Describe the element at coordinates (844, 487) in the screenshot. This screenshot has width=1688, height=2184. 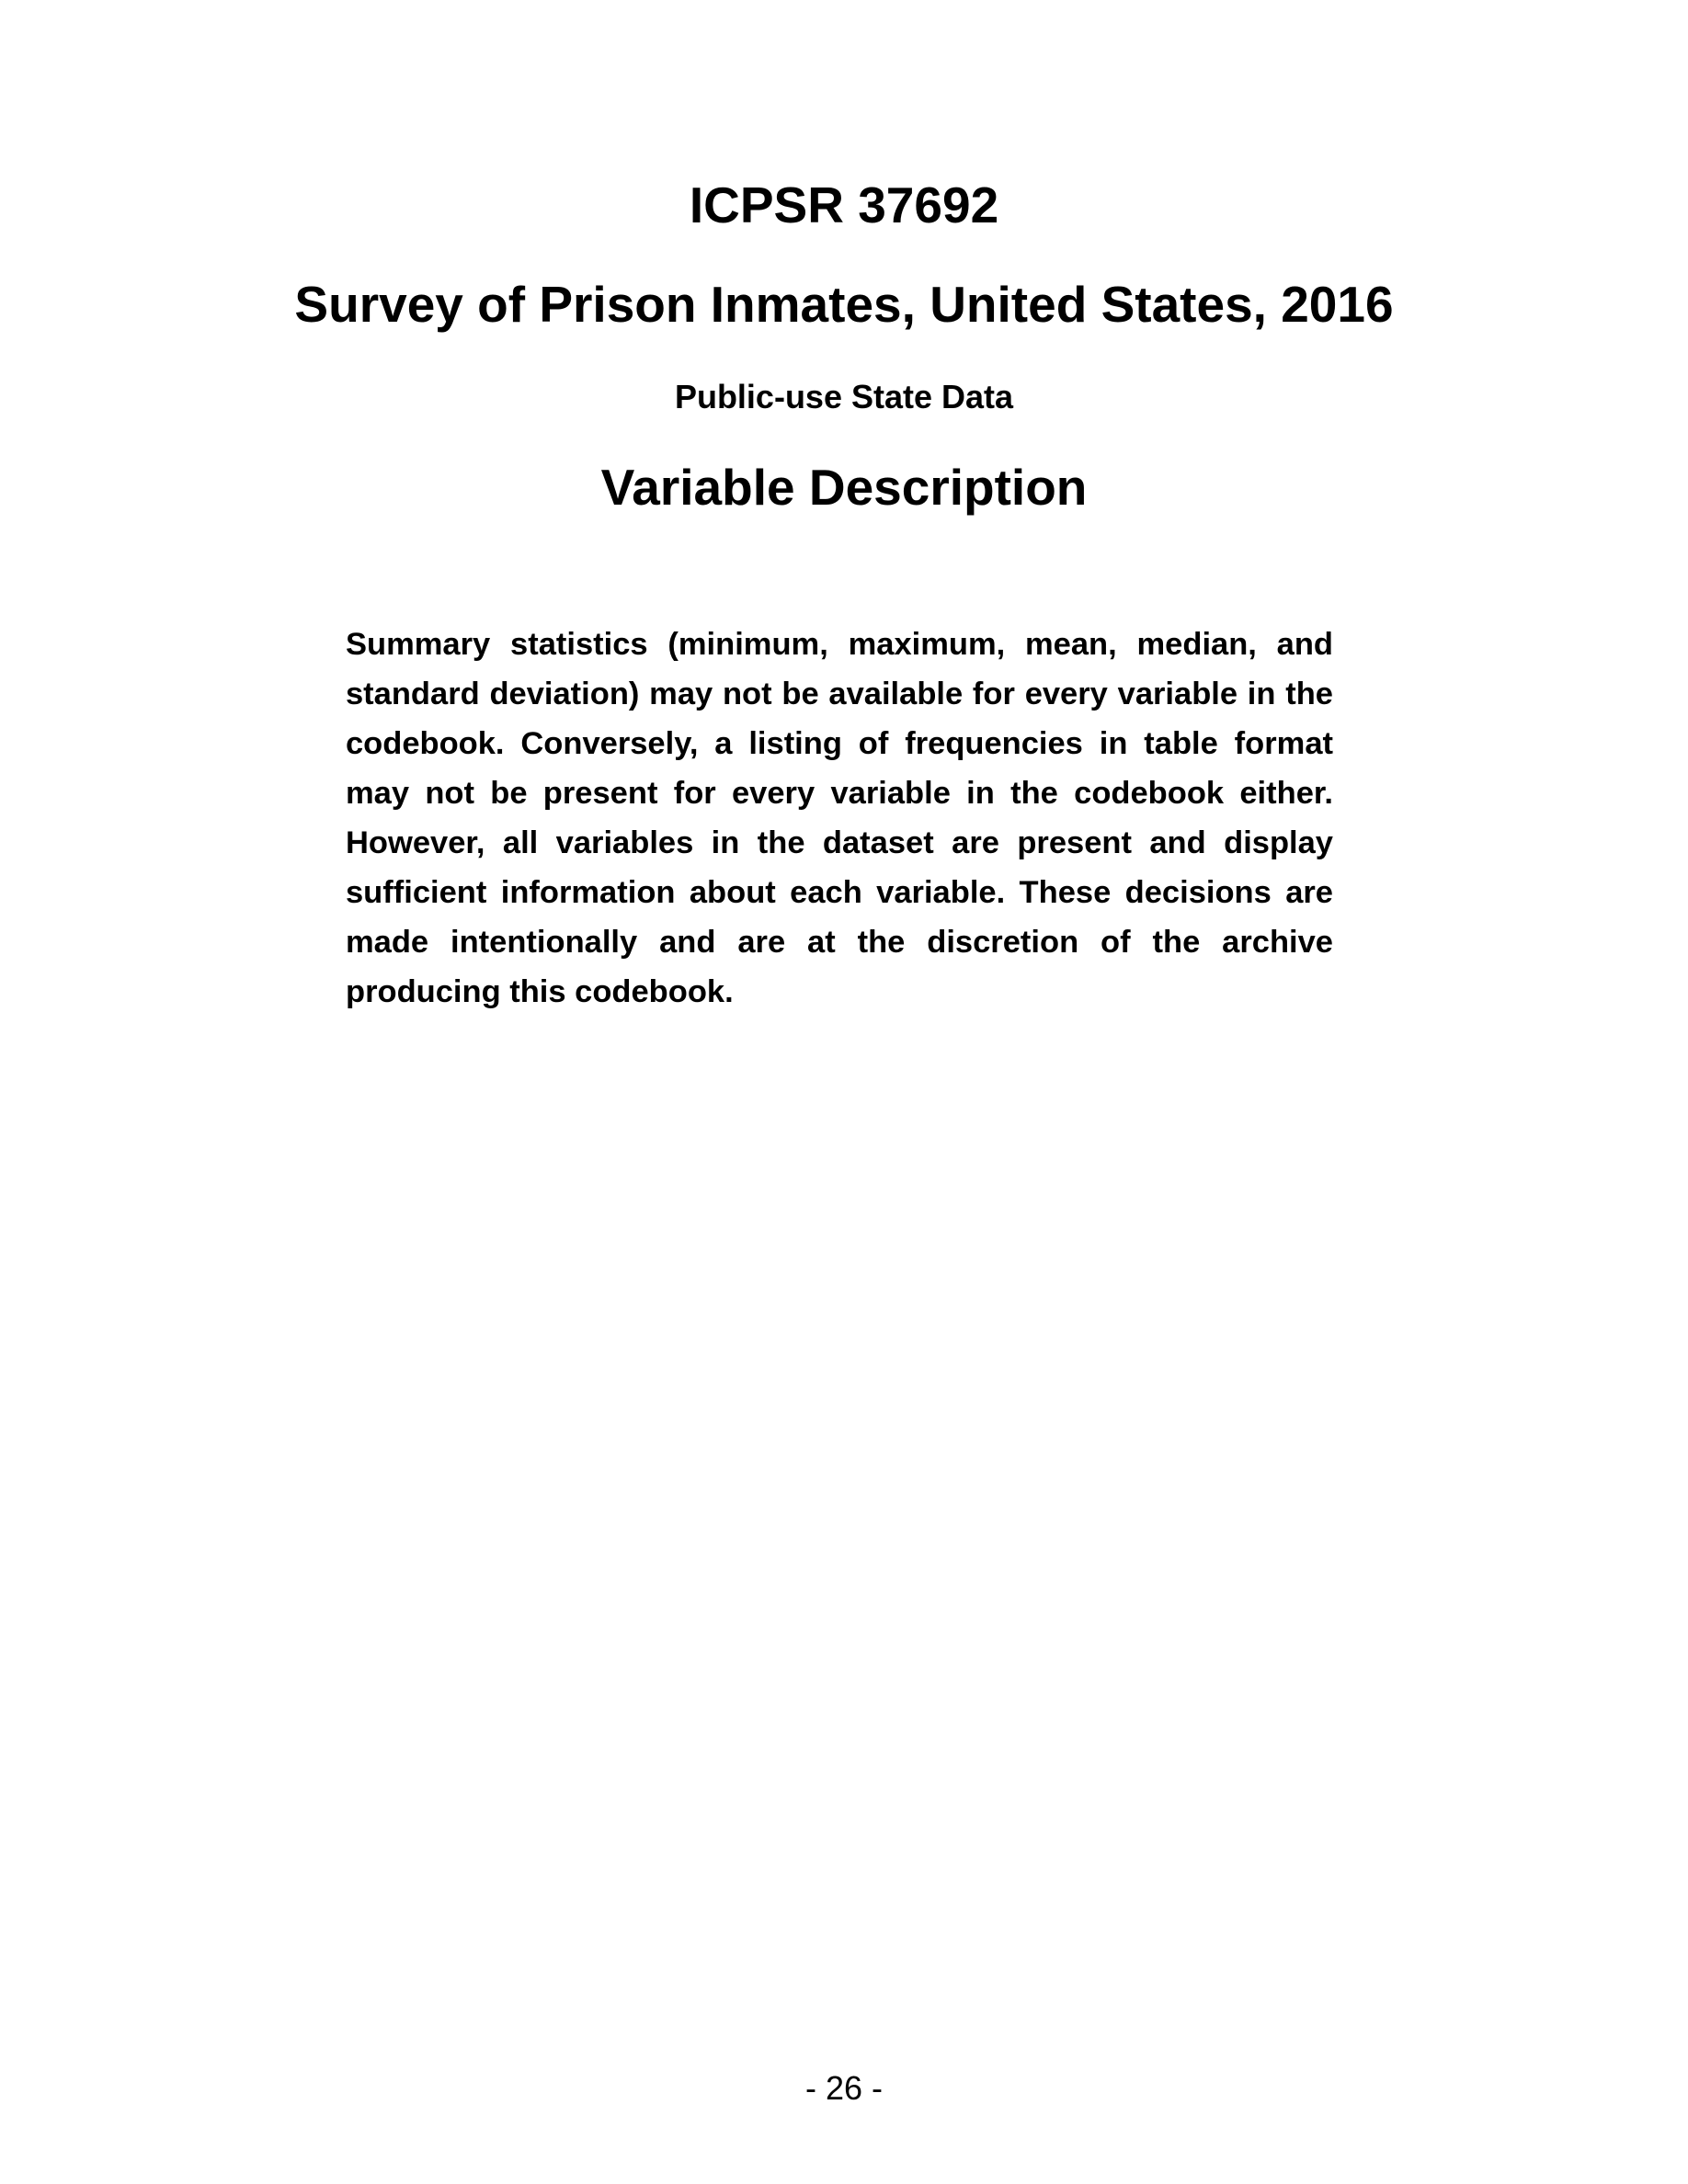
I see `section-heading: Variable Description` at that location.